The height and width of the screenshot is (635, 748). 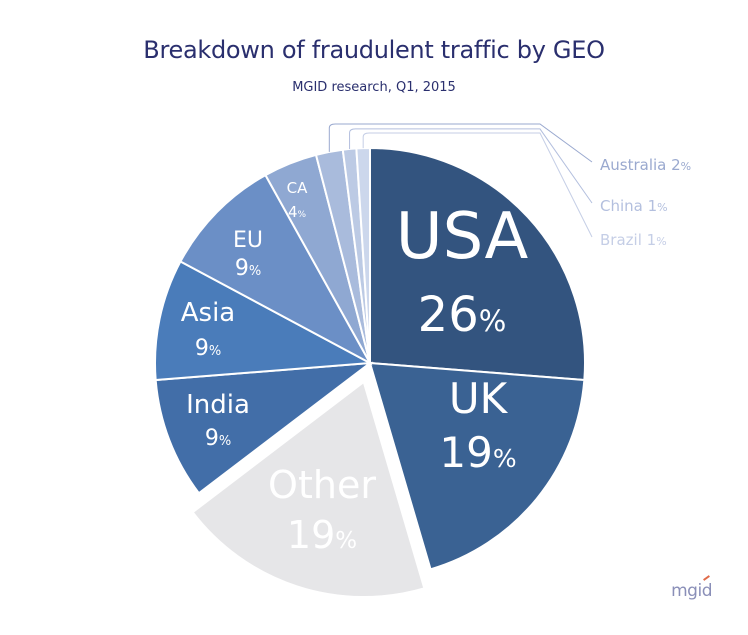 What do you see at coordinates (208, 313) in the screenshot?
I see `slice-name-asia: Asia` at bounding box center [208, 313].